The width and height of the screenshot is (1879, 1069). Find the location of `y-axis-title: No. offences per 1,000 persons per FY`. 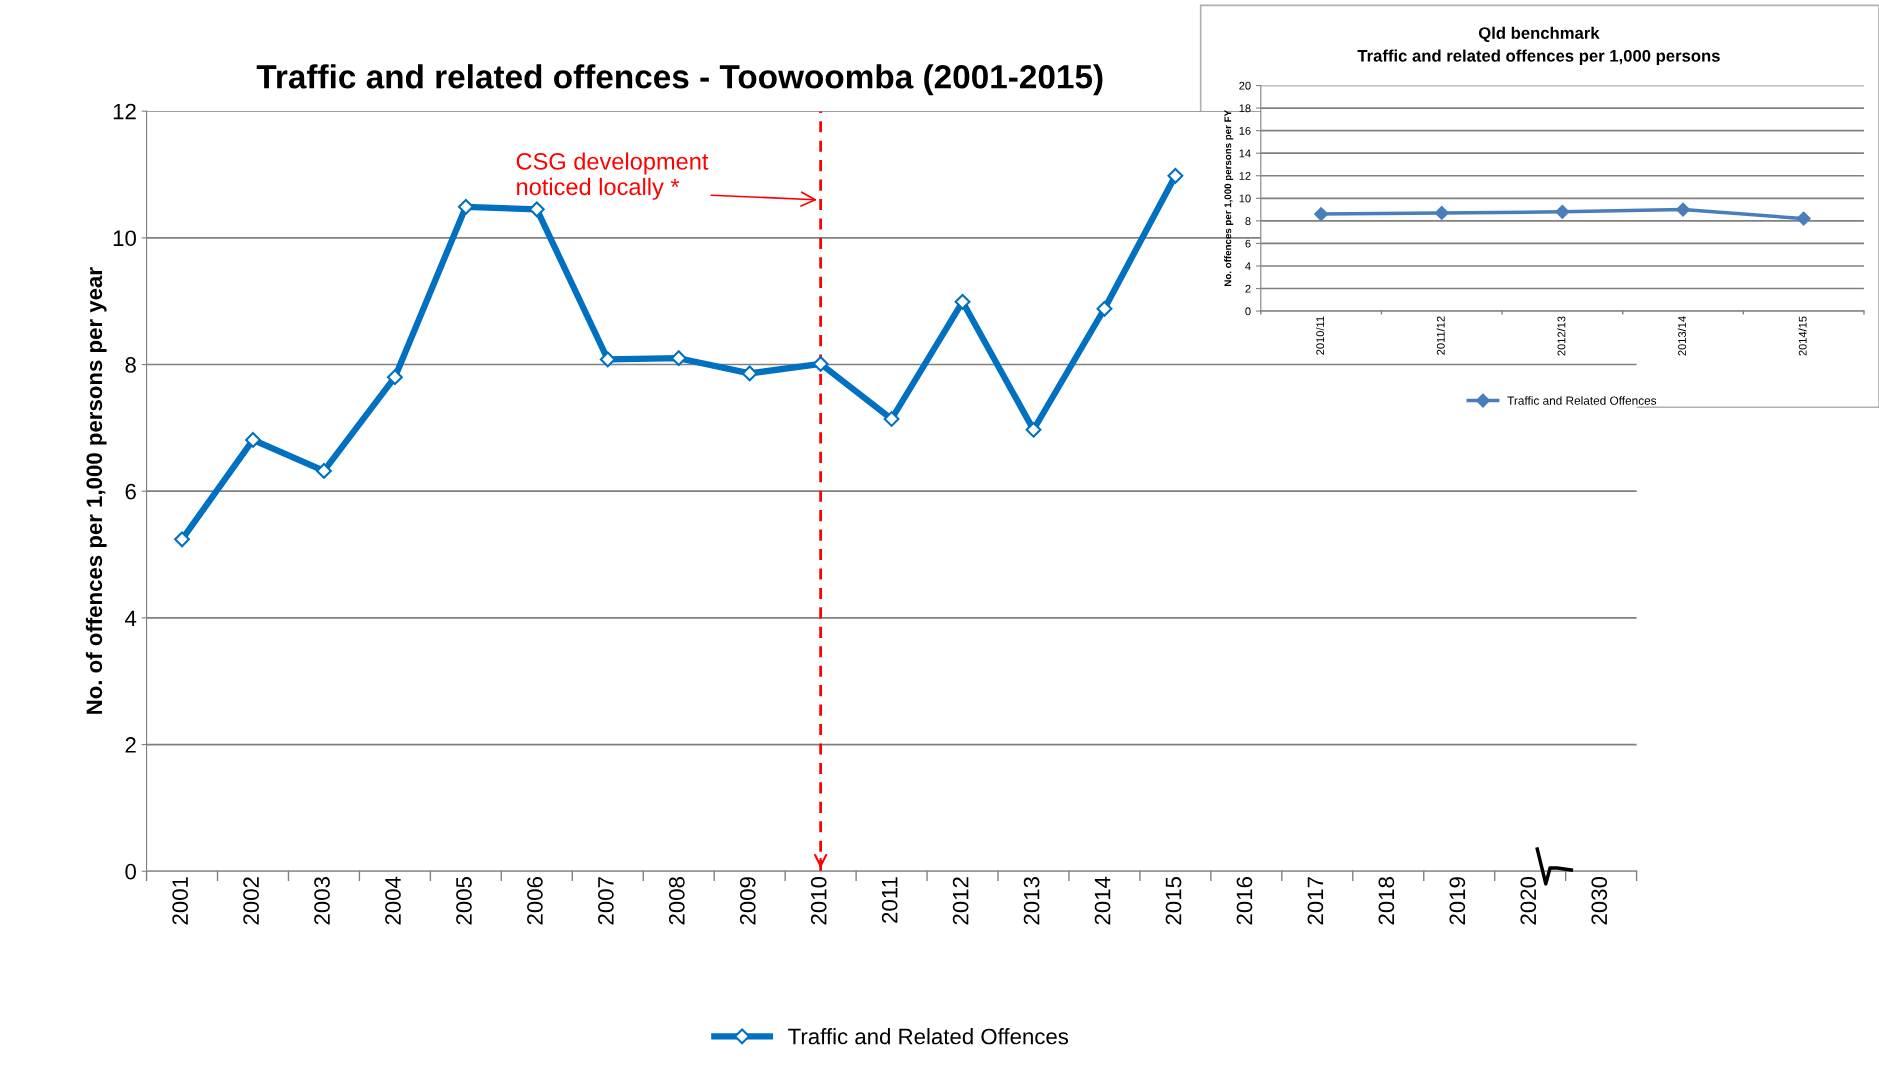

y-axis-title: No. offences per 1,000 persons per FY is located at coordinates (1229, 198).